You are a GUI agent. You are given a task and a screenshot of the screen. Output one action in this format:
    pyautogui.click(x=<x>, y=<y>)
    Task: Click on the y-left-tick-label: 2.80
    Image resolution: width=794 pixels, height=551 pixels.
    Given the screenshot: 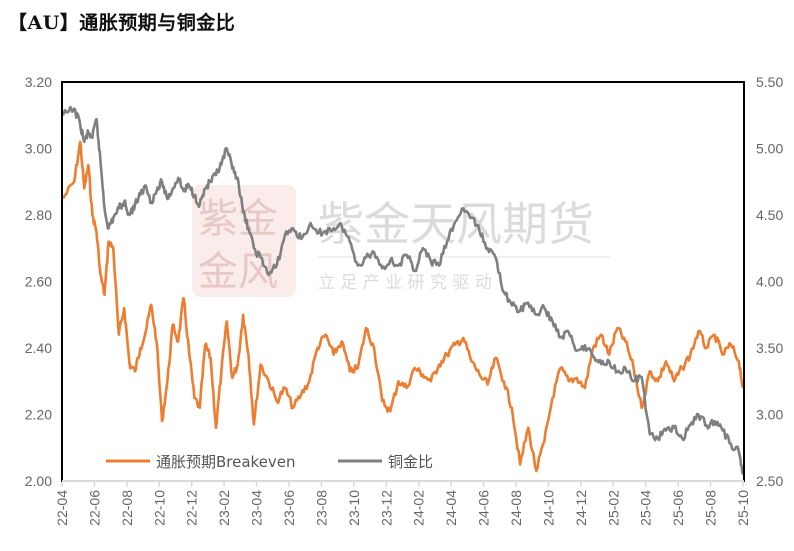 What is the action you would take?
    pyautogui.click(x=38, y=215)
    